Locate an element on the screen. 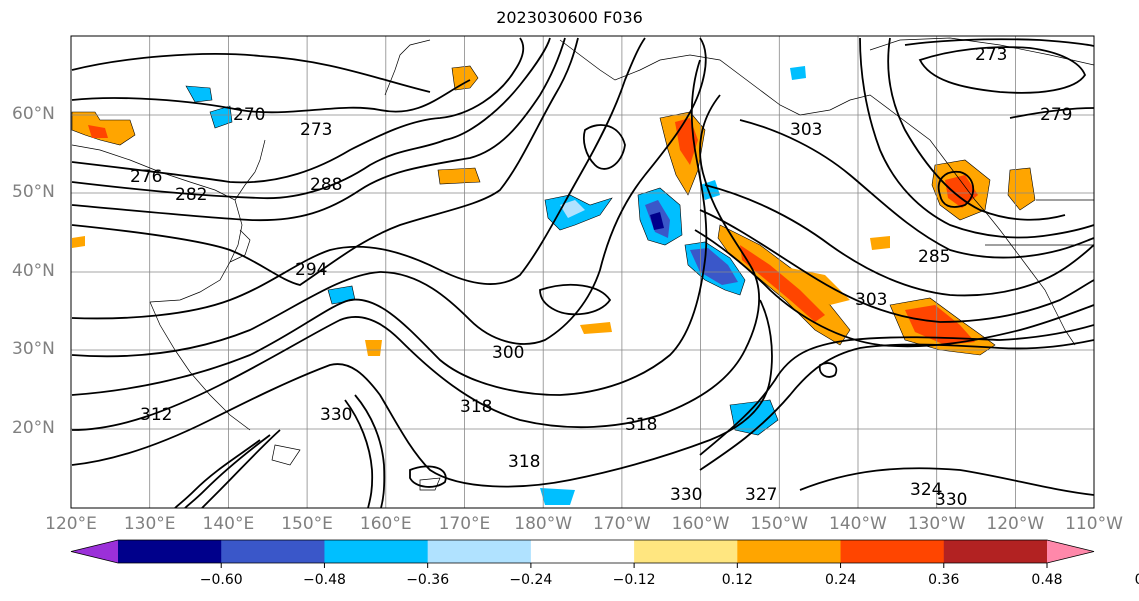 This screenshot has width=1139, height=601. latitude-label: 60°N is located at coordinates (33, 114).